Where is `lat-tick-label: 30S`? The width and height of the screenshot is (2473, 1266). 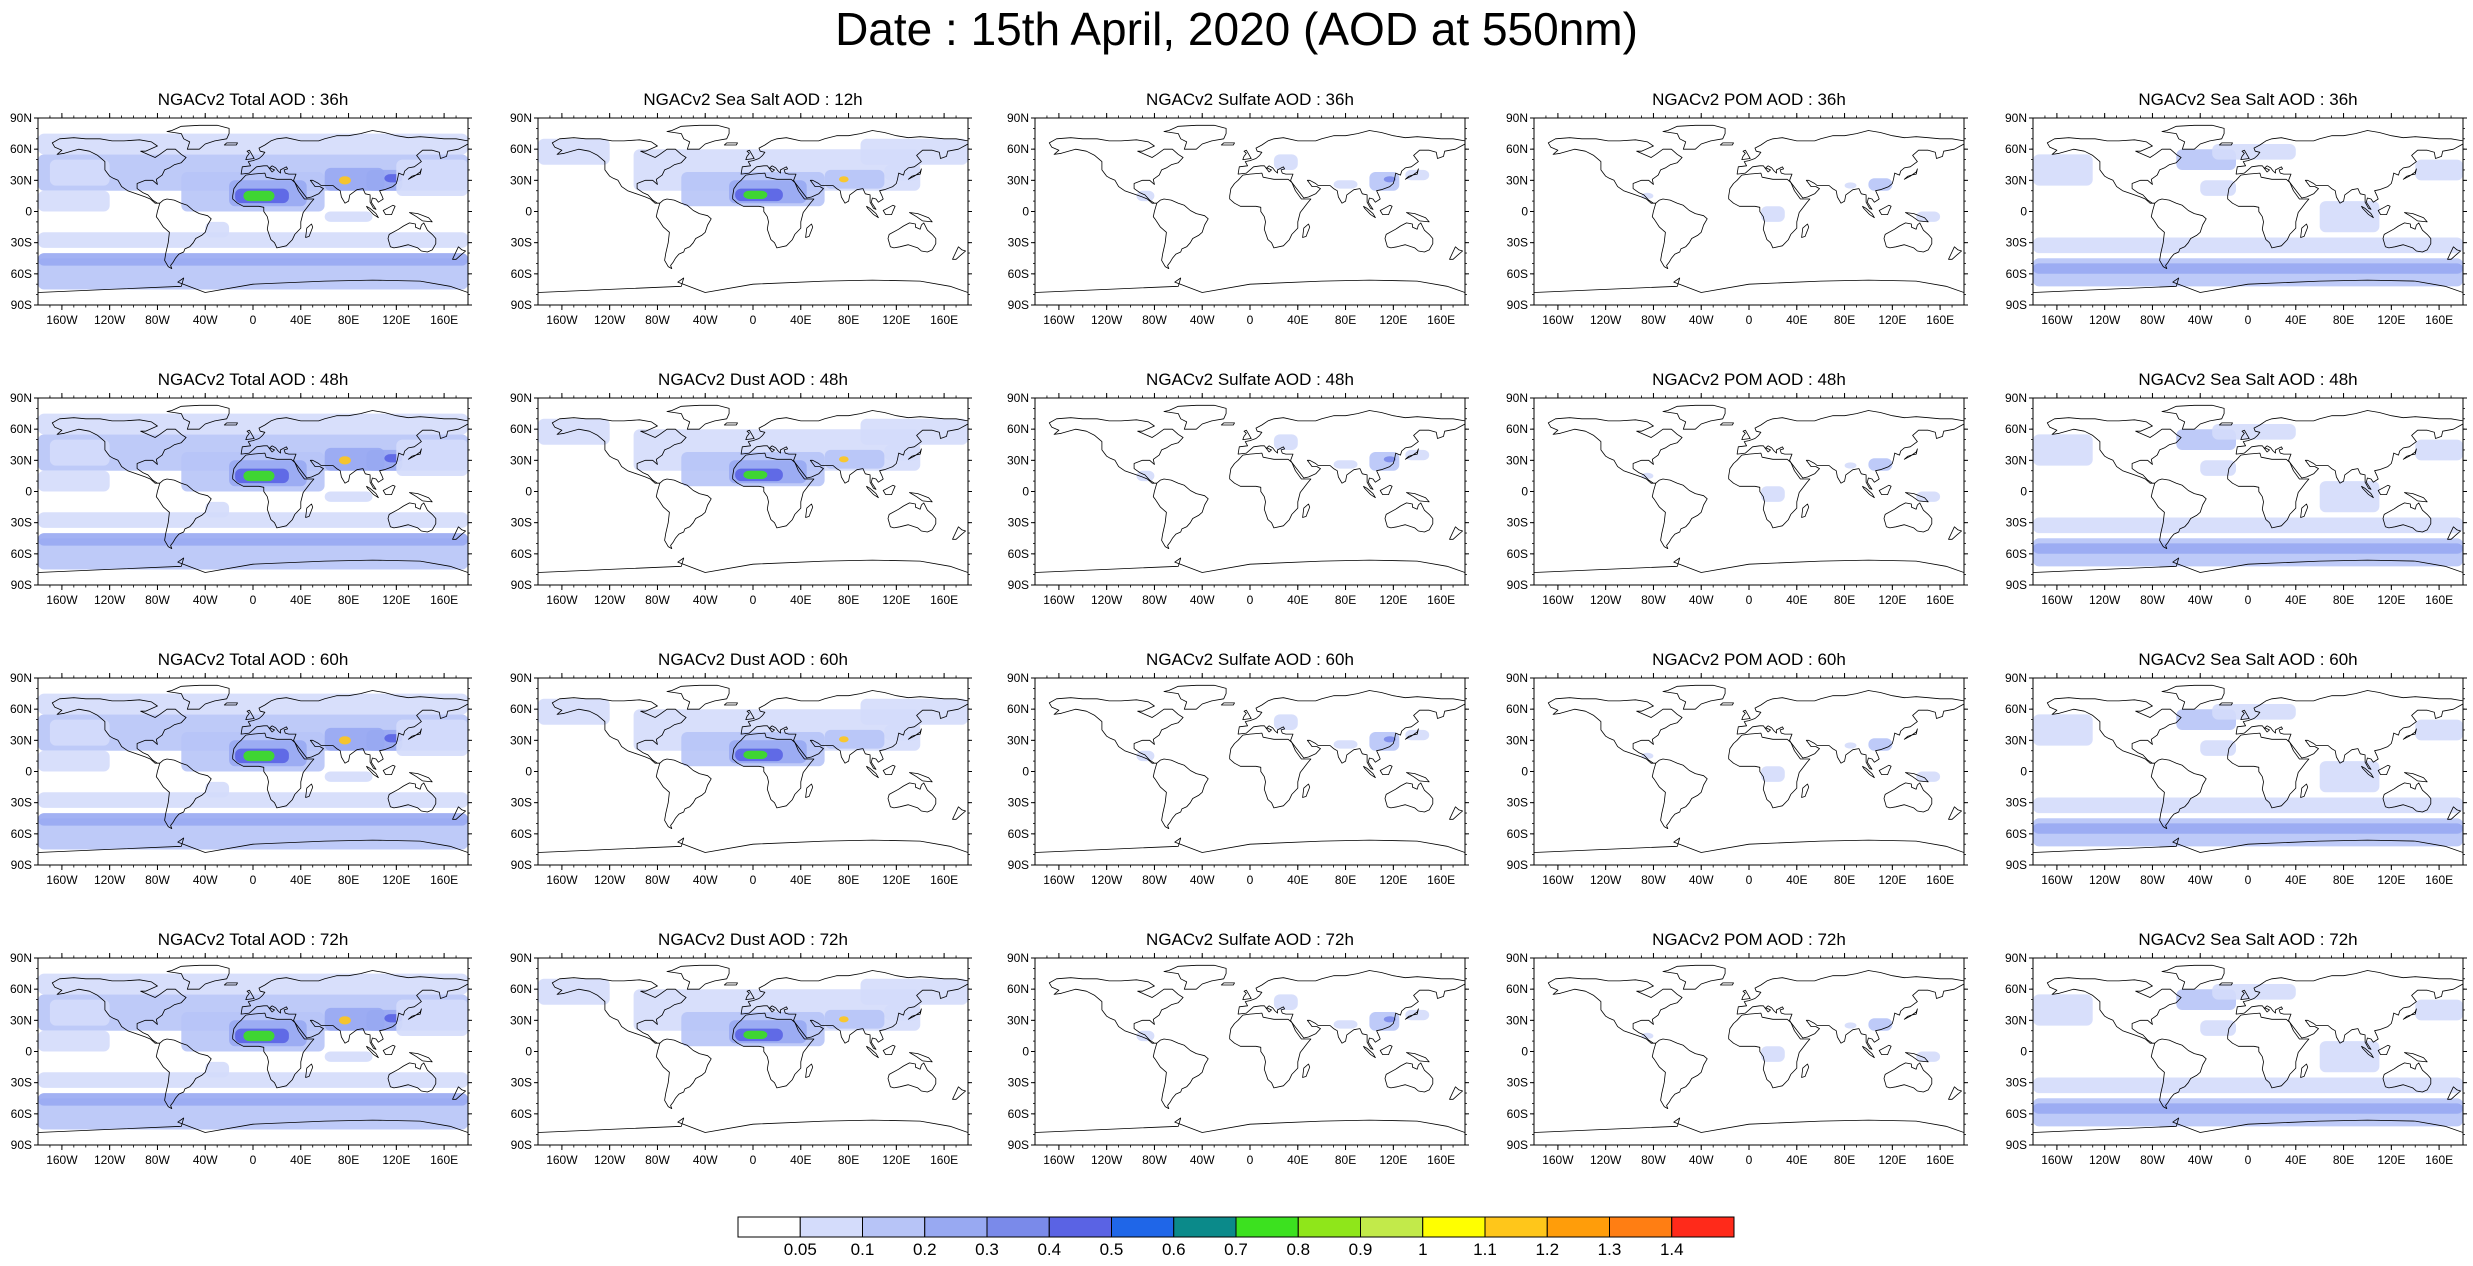
lat-tick-label: 30S is located at coordinates (21, 243).